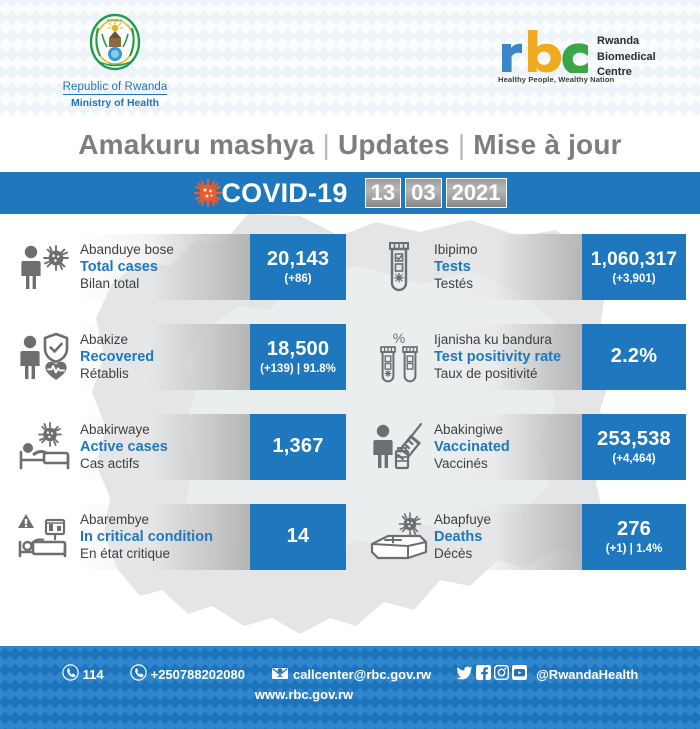 The image size is (700, 729). I want to click on icu-ventilator-warning-icon, so click(45, 537).